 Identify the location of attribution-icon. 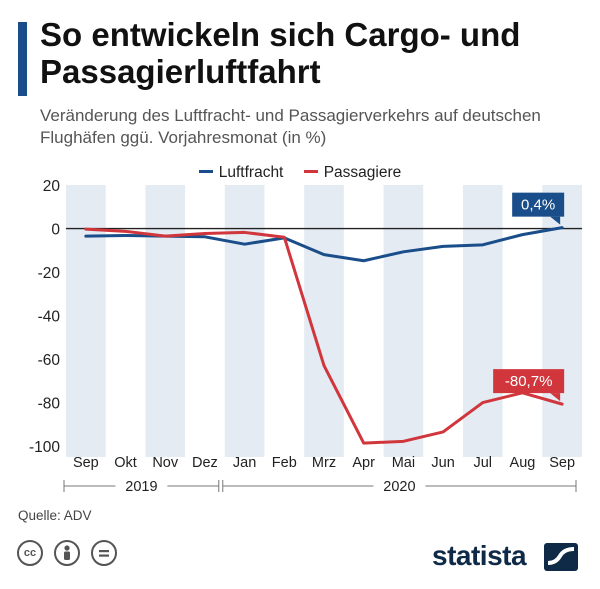
(67, 553).